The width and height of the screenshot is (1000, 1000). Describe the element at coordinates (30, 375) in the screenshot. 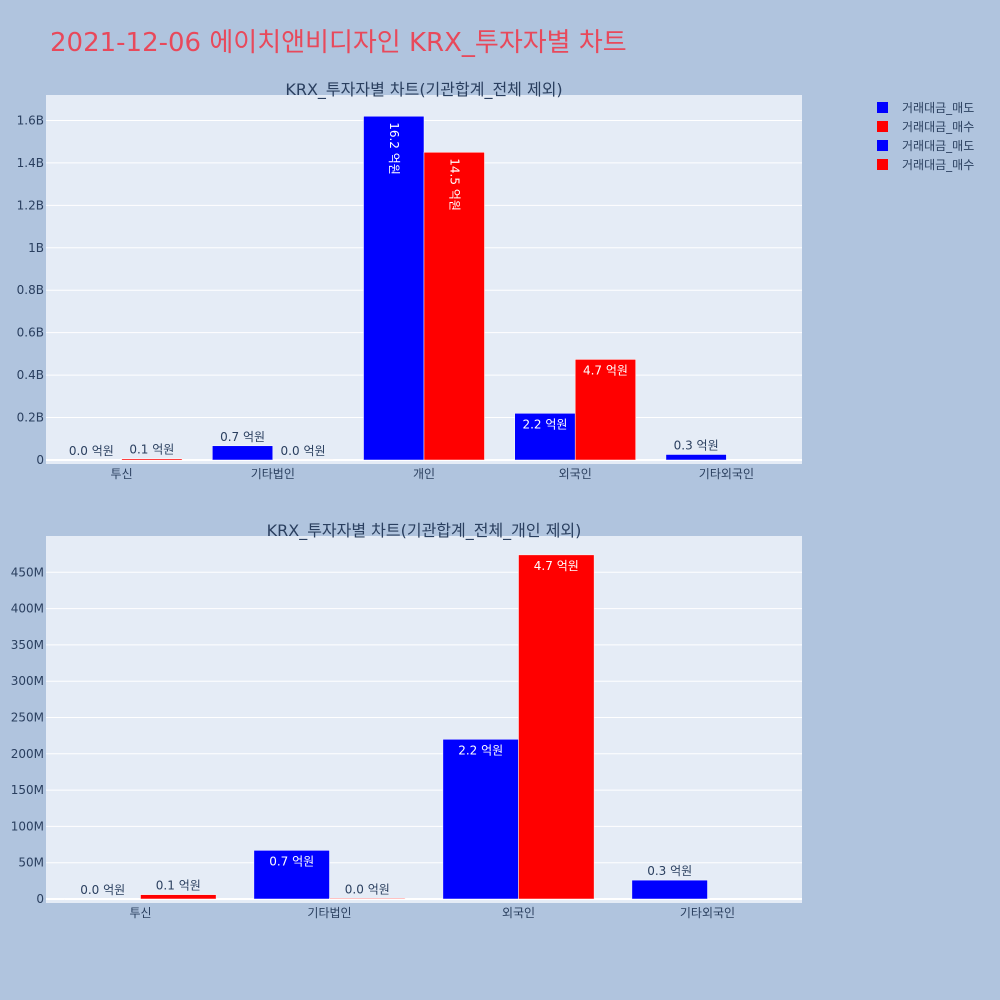

I see `y-tick-label: 0.4B` at that location.